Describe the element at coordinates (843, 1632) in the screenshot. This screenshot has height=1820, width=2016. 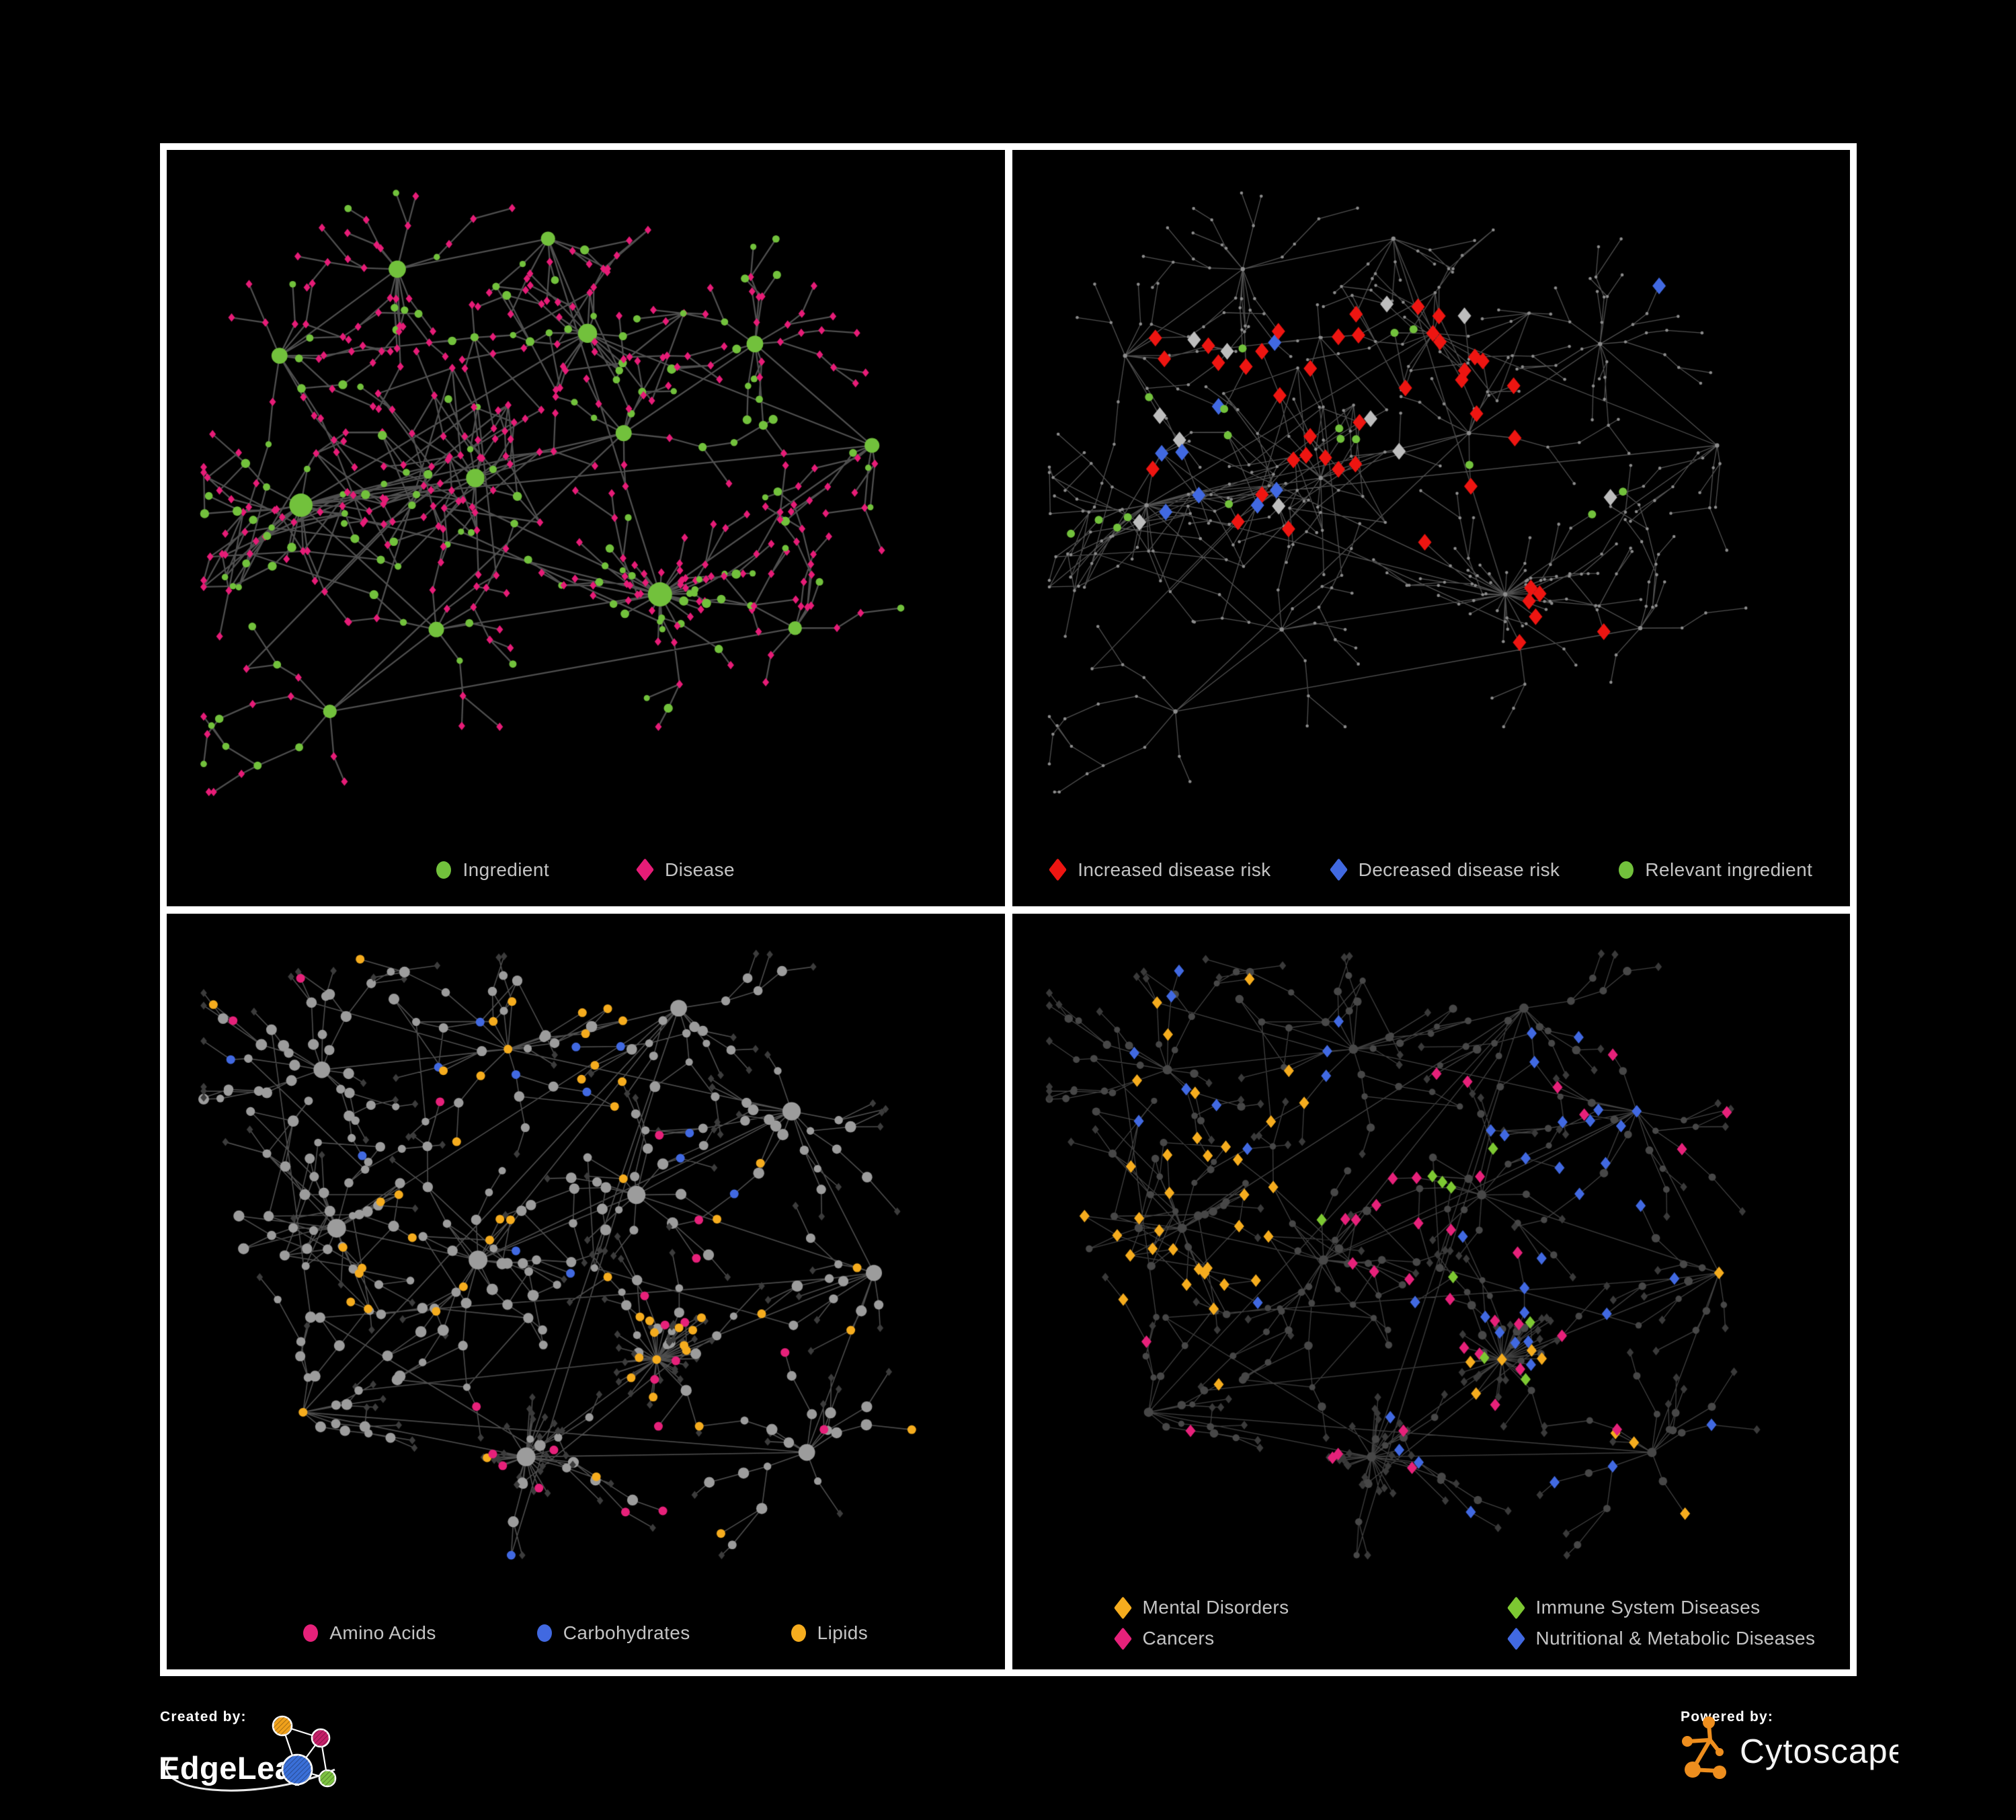
I see `legend-label-lipids: Lipids` at that location.